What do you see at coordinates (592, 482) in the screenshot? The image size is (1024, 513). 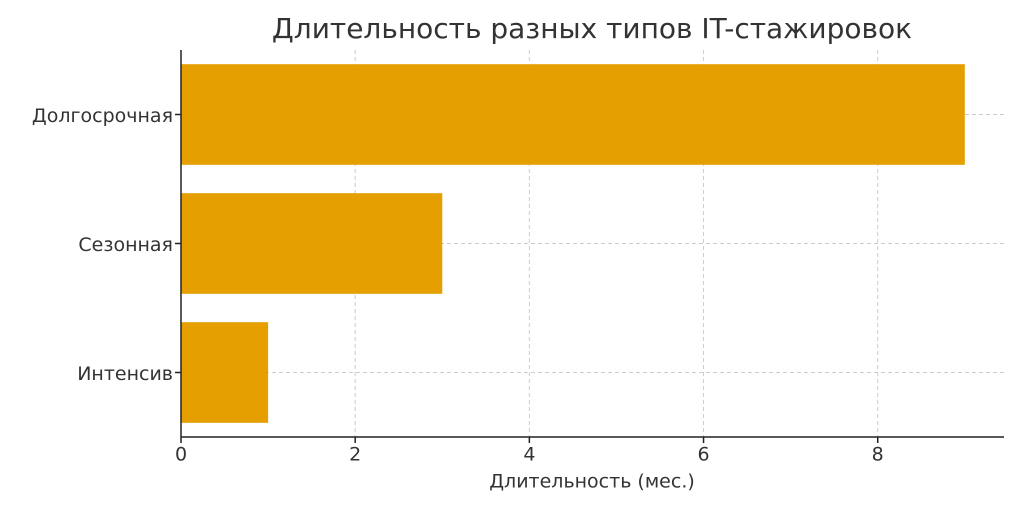 I see `x-axis-label: Длительность (мес.)` at bounding box center [592, 482].